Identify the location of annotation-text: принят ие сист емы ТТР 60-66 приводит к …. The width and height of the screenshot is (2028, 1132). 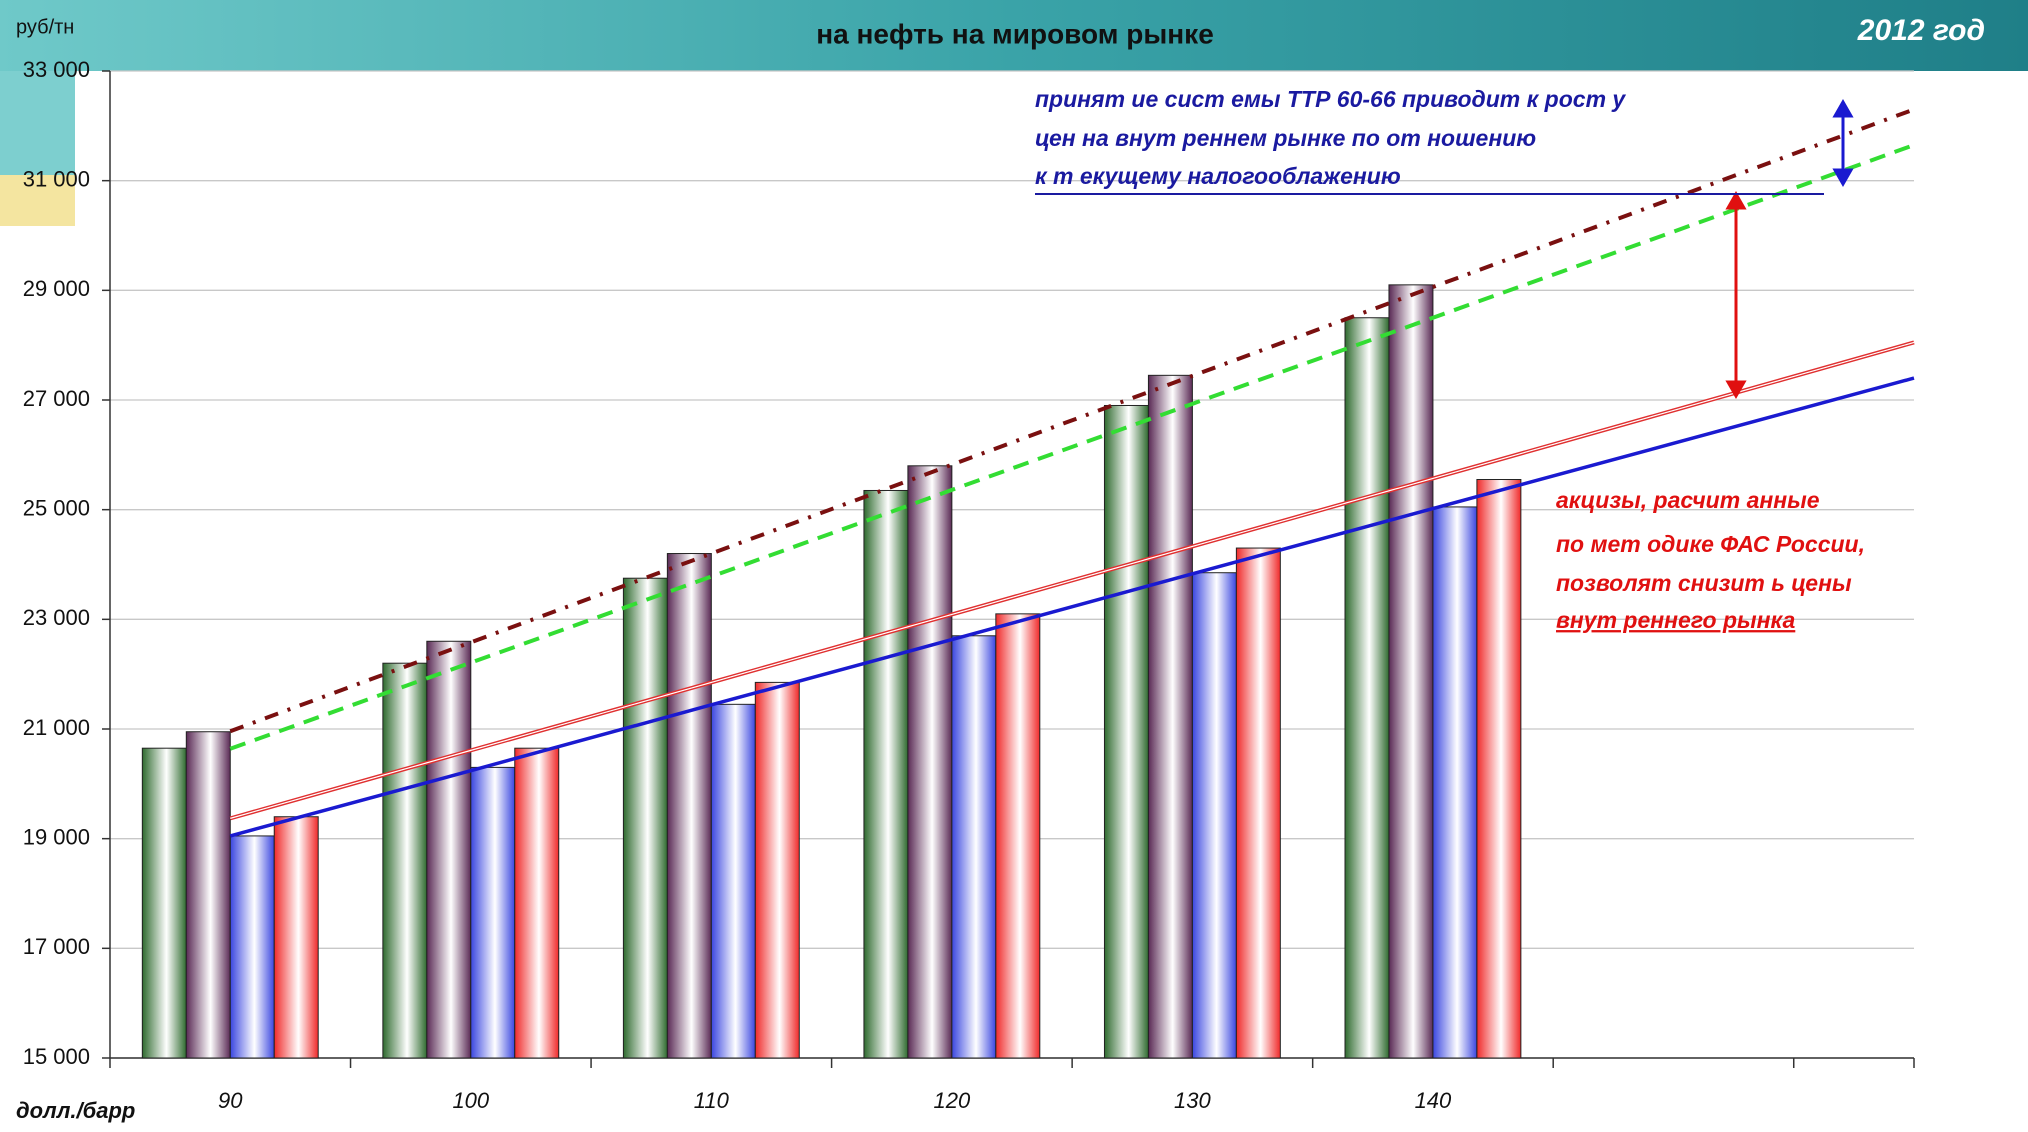
(1330, 99).